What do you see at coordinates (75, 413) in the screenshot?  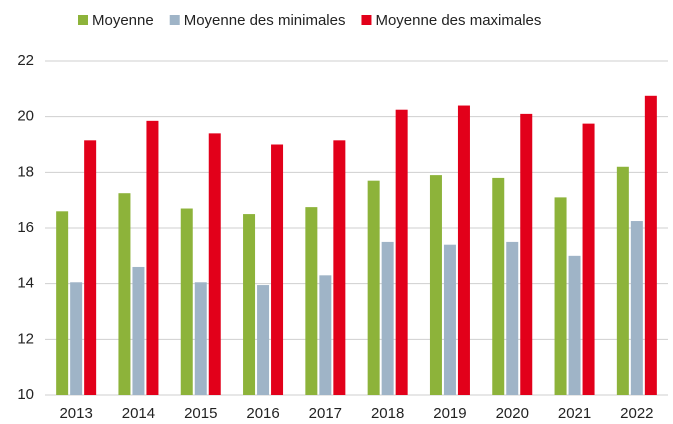 I see `x-tick-label: 2013` at bounding box center [75, 413].